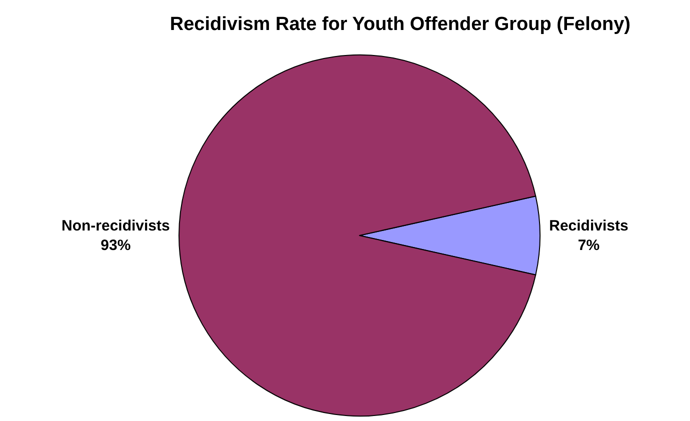 The width and height of the screenshot is (690, 421). Describe the element at coordinates (115, 245) in the screenshot. I see `data-label: 93%` at that location.